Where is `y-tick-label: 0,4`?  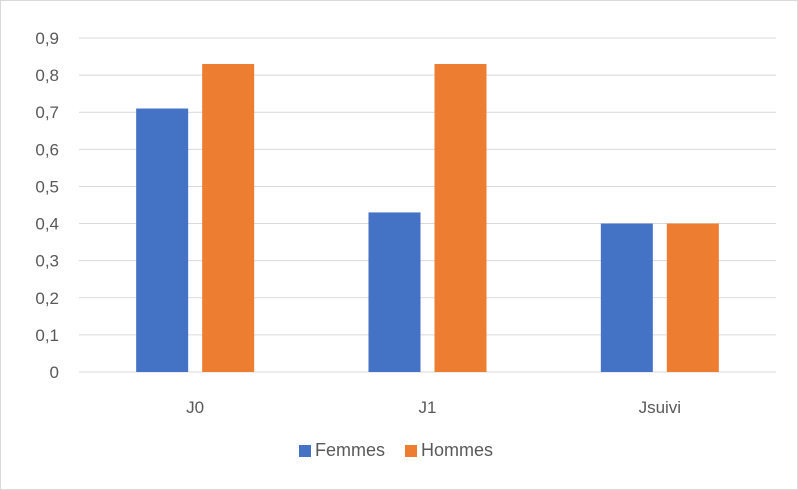
y-tick-label: 0,4 is located at coordinates (47, 224).